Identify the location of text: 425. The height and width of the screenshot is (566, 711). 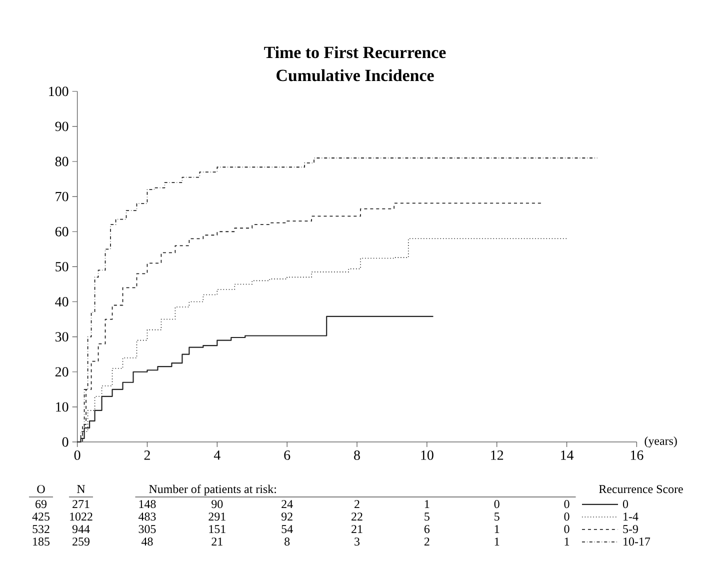
(41, 516).